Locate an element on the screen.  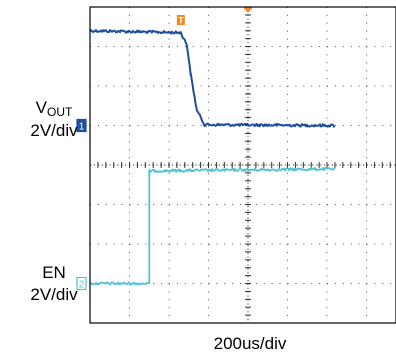
channel-1-marker-label: 1 is located at coordinates (82, 127).